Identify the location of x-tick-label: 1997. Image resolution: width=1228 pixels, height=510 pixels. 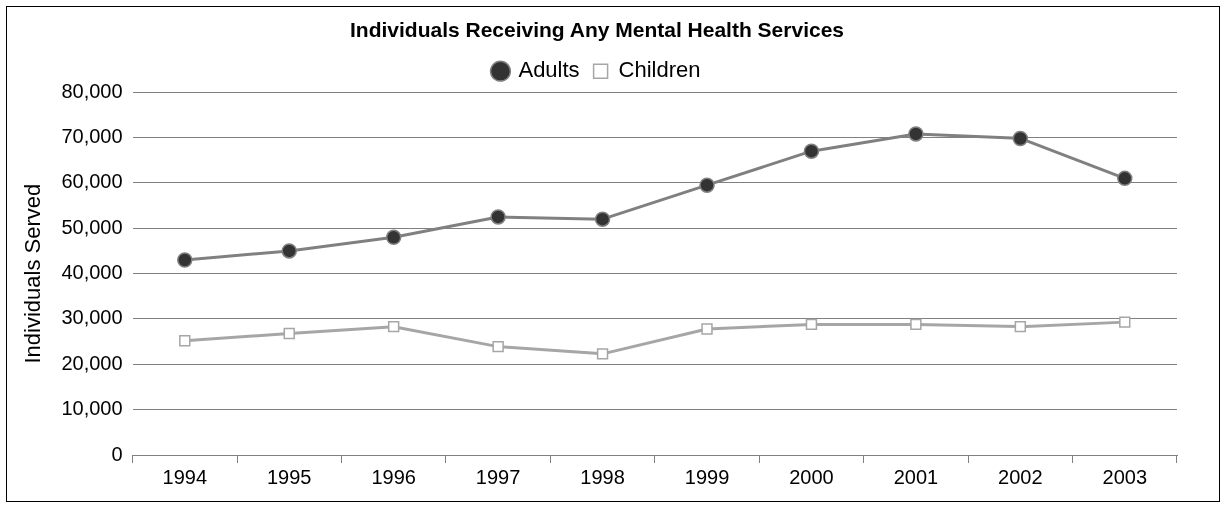
(498, 476).